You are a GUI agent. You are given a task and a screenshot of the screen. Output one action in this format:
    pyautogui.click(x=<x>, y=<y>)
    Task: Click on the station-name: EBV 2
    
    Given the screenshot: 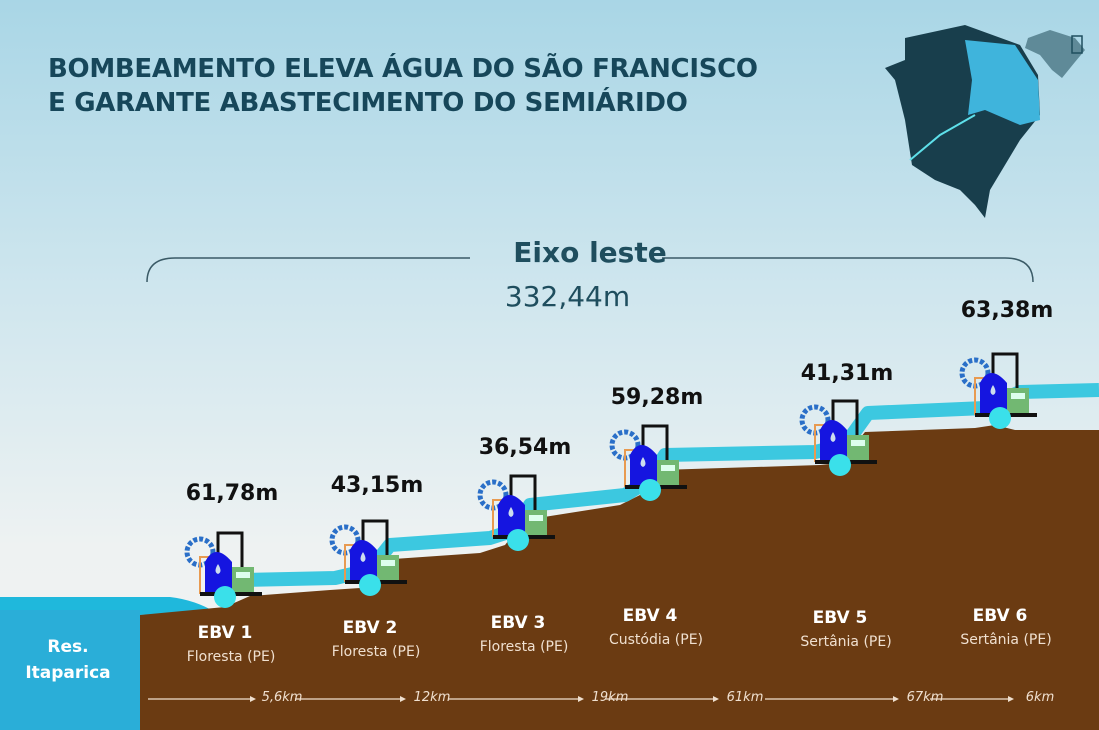 What is the action you would take?
    pyautogui.click(x=370, y=628)
    